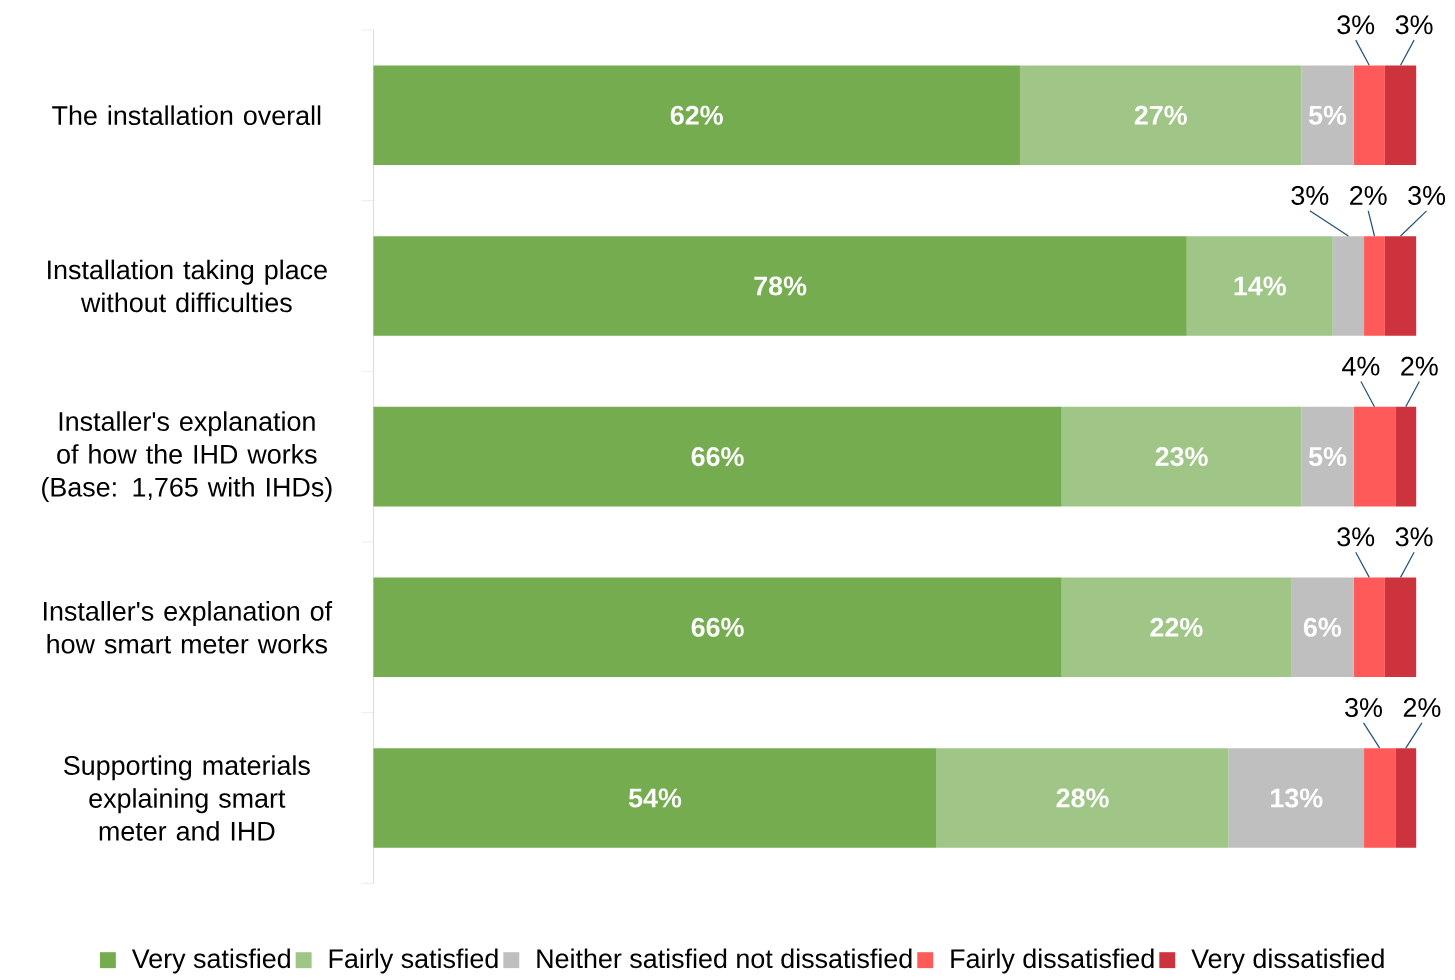 The width and height of the screenshot is (1455, 980). I want to click on y-tick-label: Installer's explanation of how smart meter works, so click(188, 627).